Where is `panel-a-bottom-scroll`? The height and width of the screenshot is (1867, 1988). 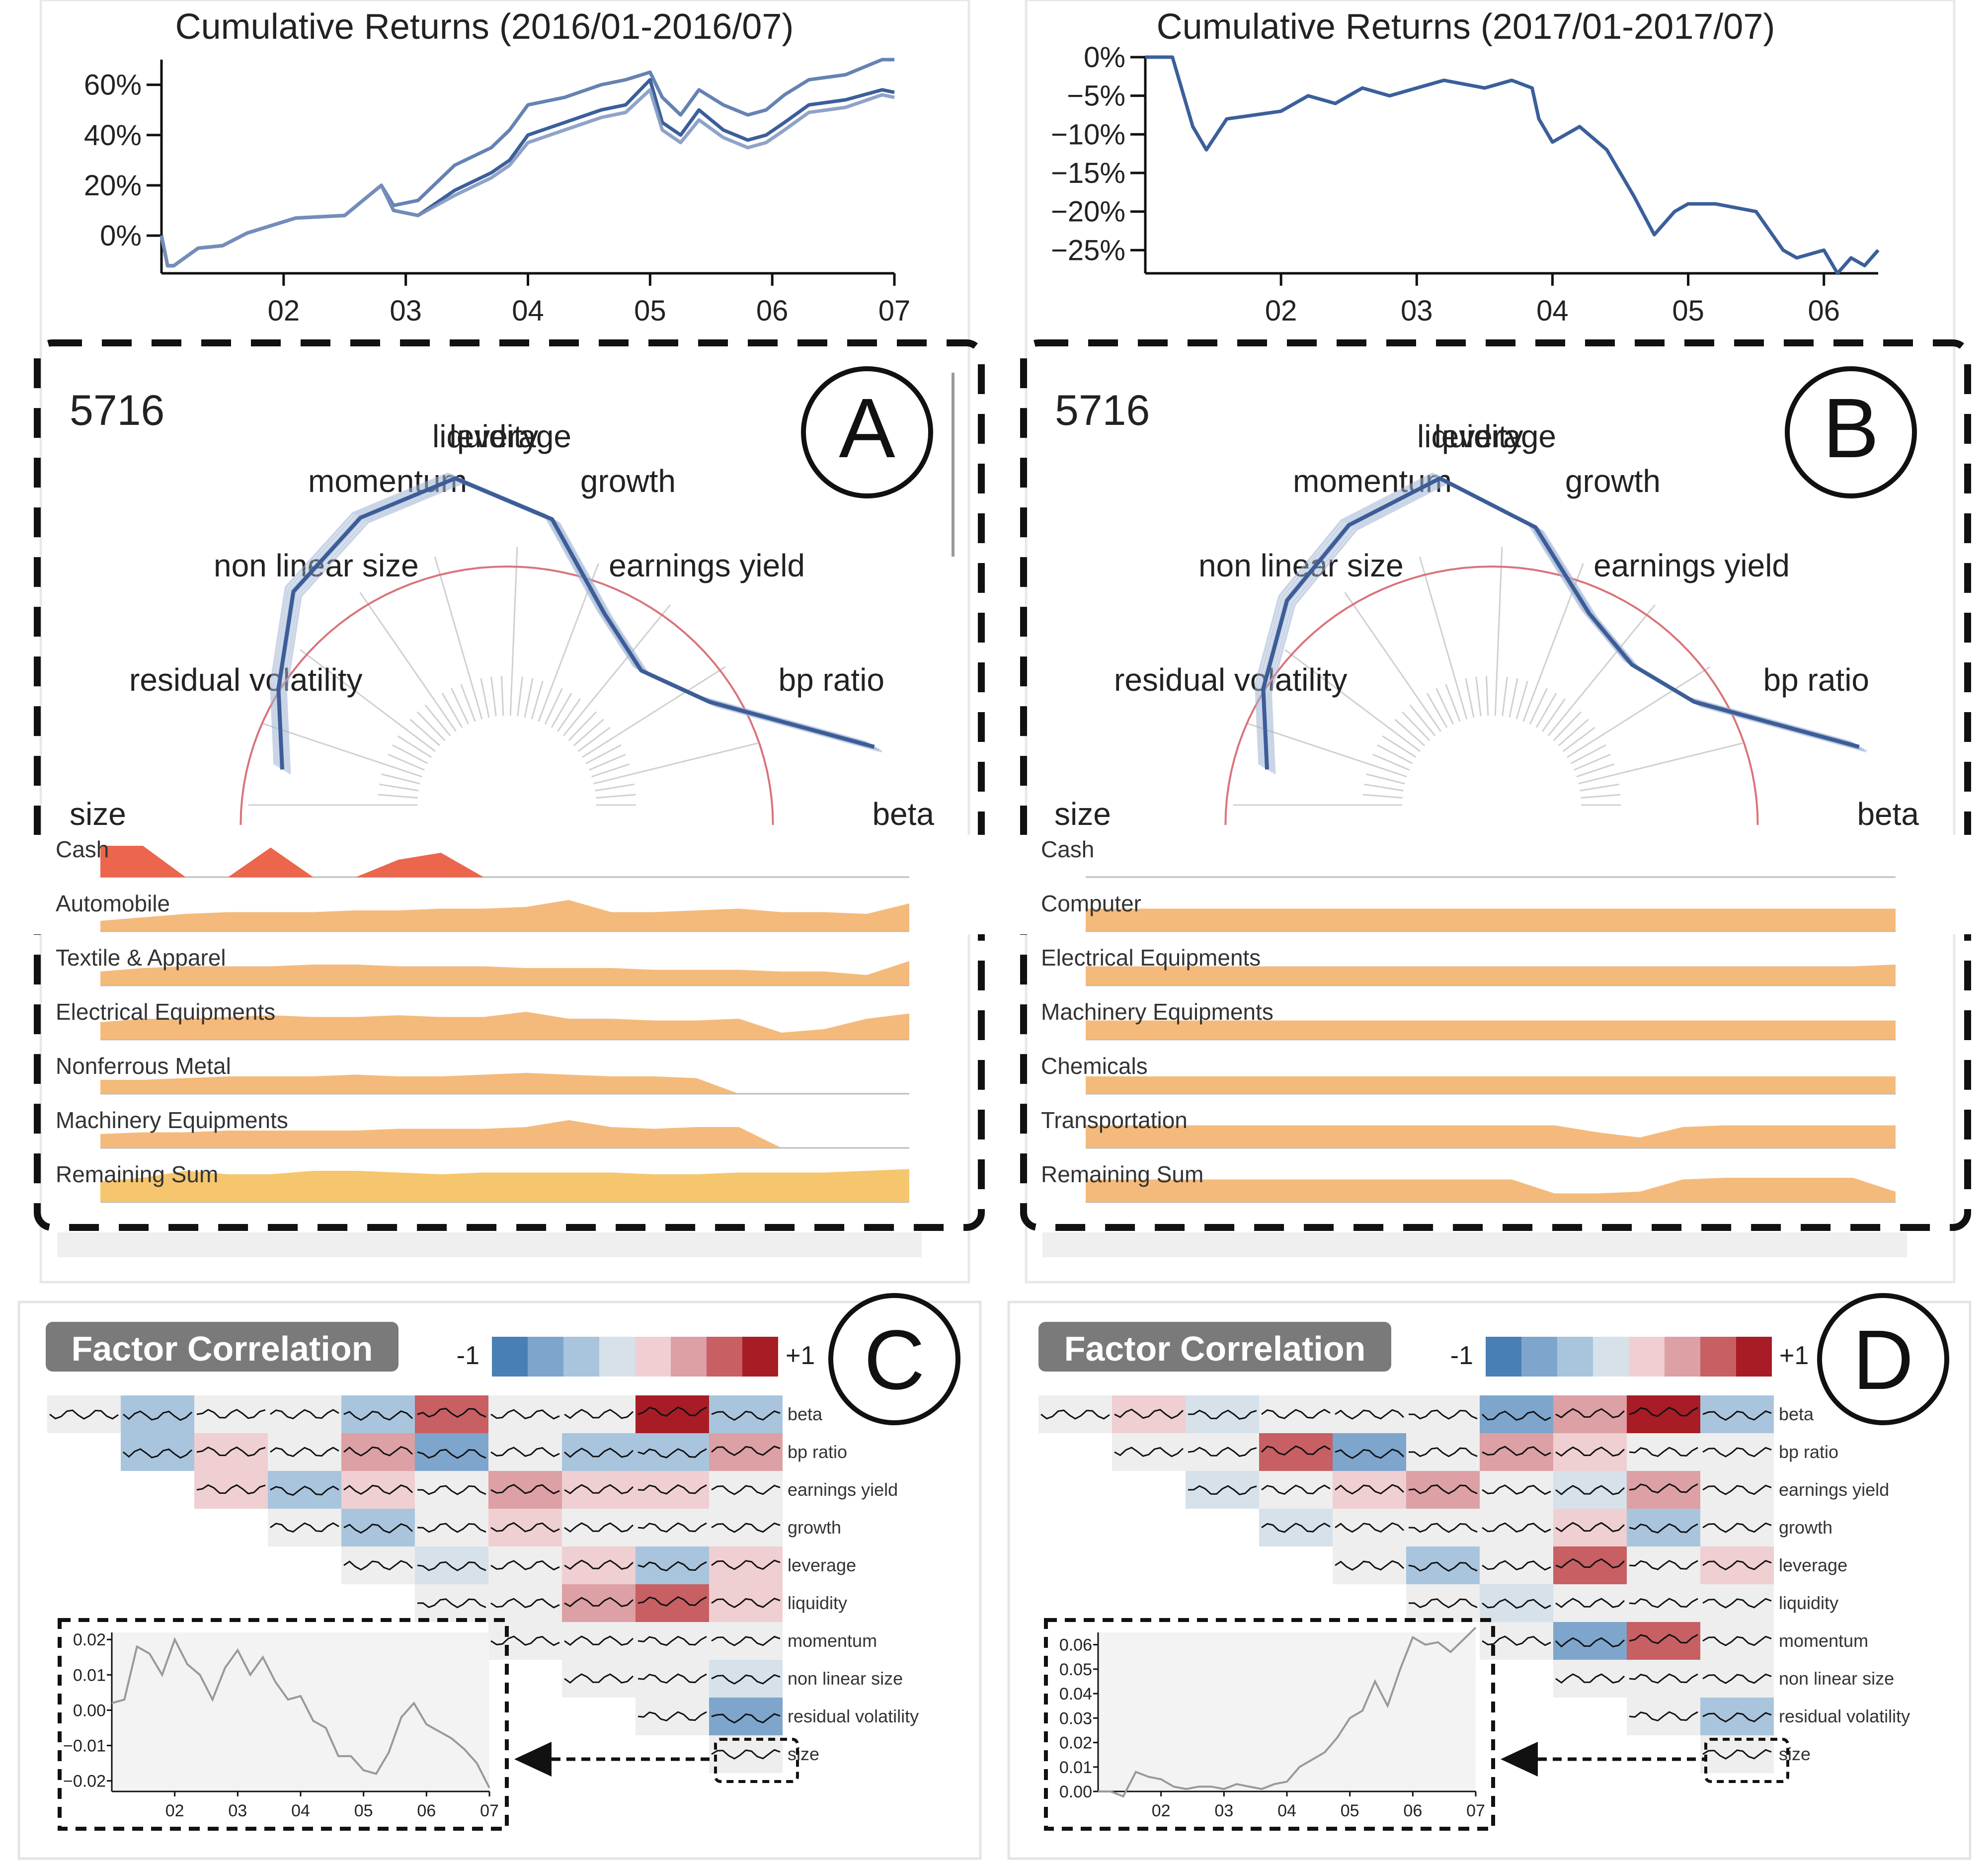
panel-a-bottom-scroll is located at coordinates (489, 1244).